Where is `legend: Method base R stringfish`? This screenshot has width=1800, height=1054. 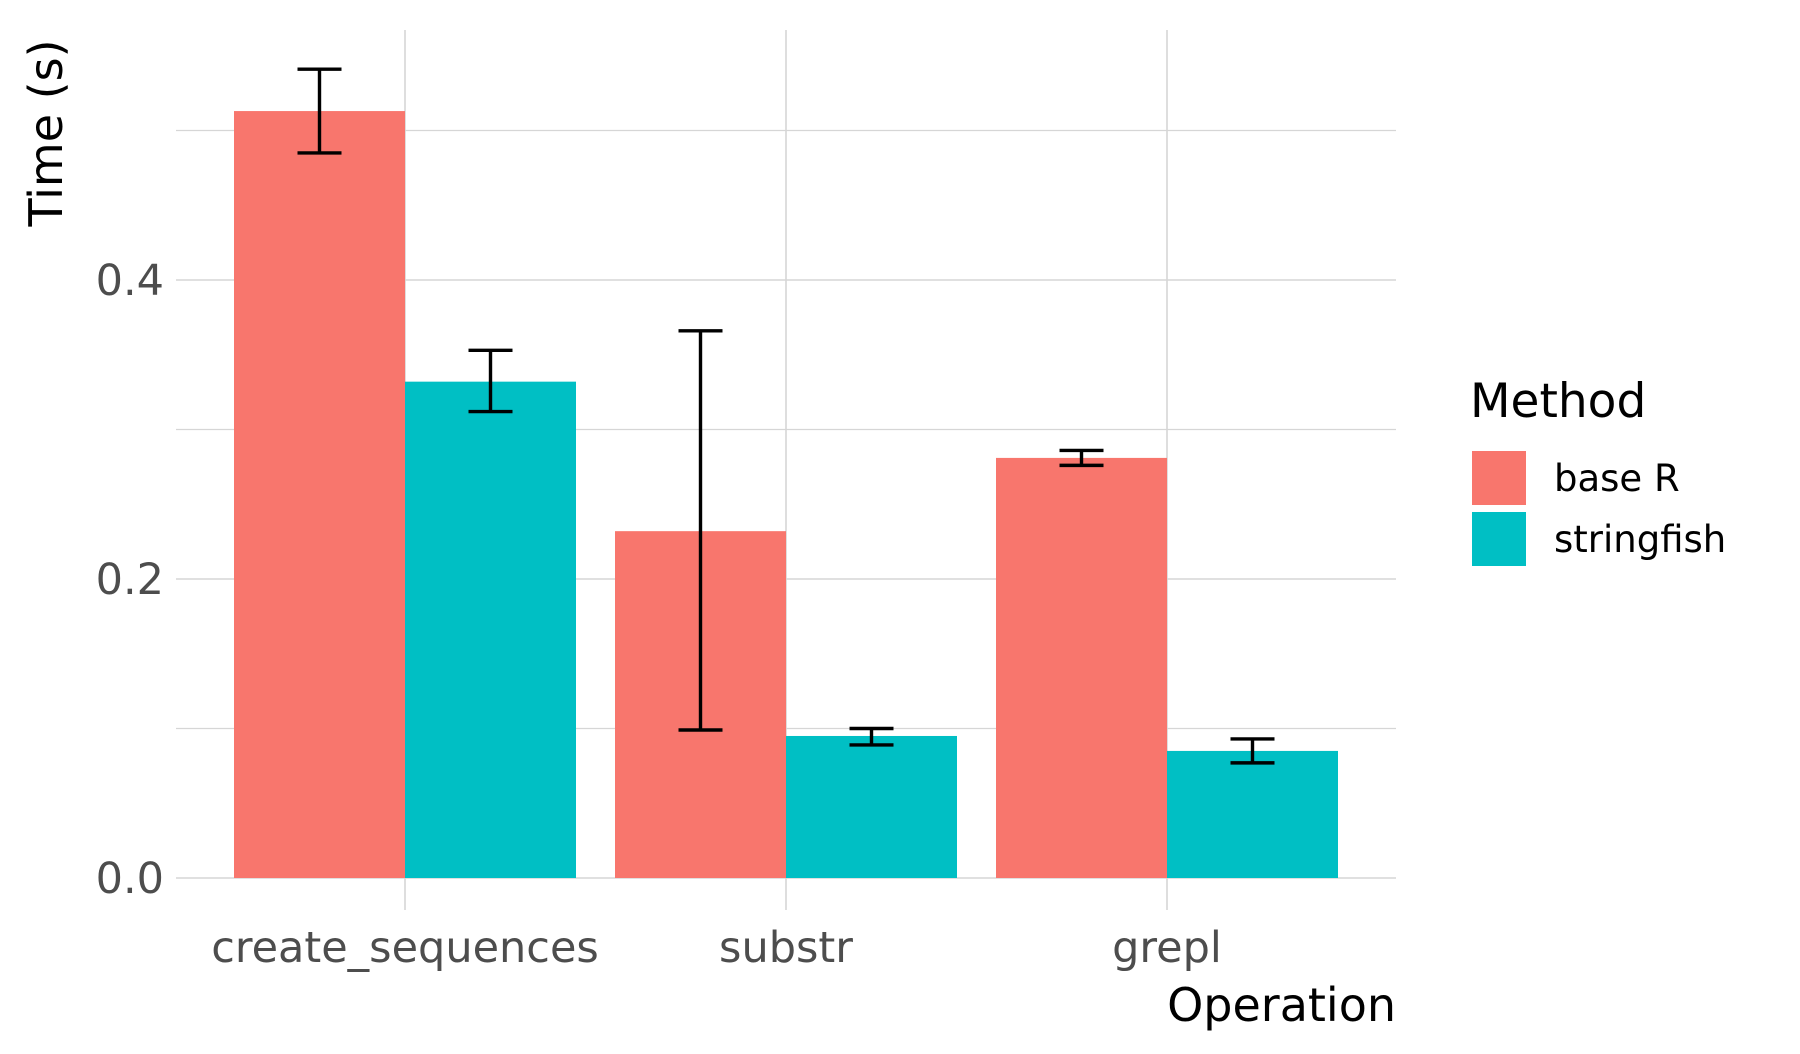
legend: Method base R stringfish is located at coordinates (1598, 470).